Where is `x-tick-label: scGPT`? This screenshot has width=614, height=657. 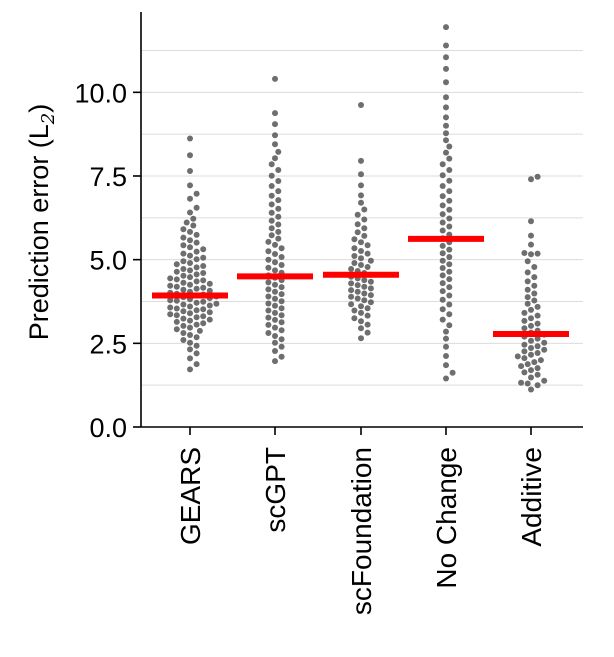
x-tick-label: scGPT is located at coordinates (275, 490).